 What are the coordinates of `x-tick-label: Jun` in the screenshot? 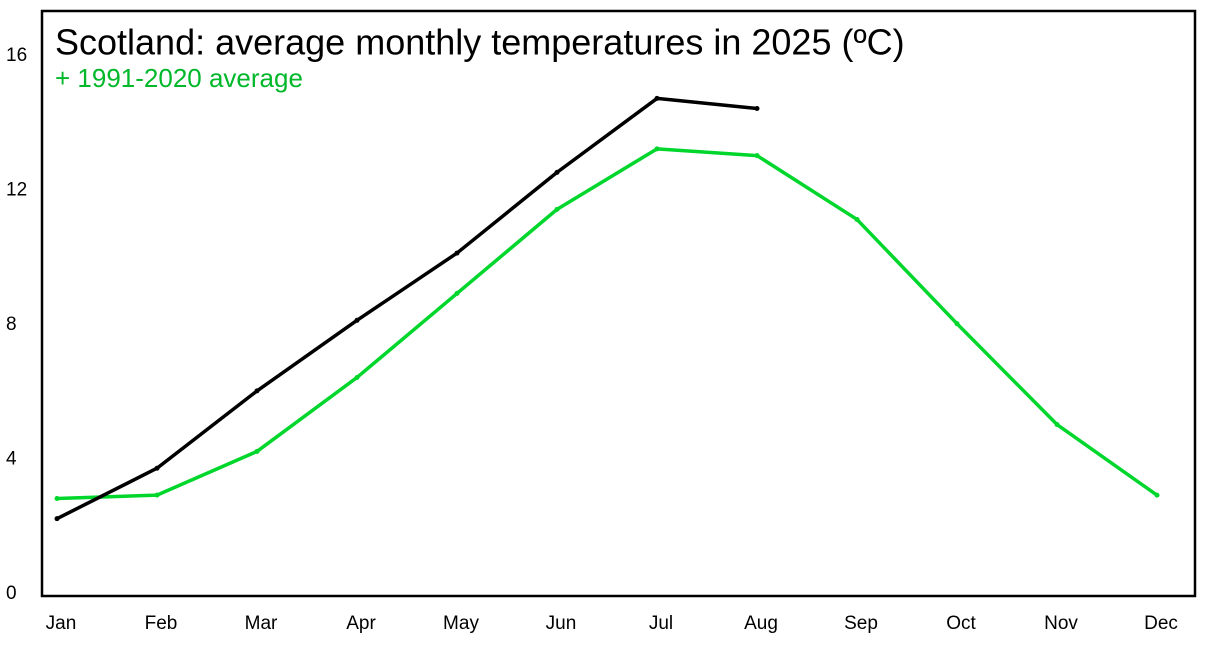 It's located at (561, 623).